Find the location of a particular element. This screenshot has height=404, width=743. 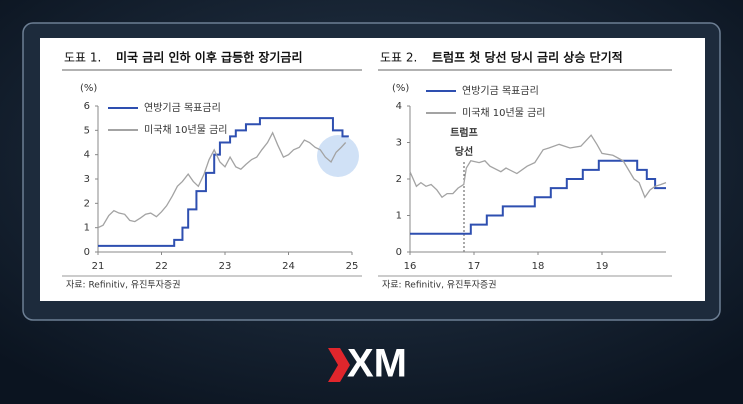

y-tick-label: 5 is located at coordinates (87, 130).